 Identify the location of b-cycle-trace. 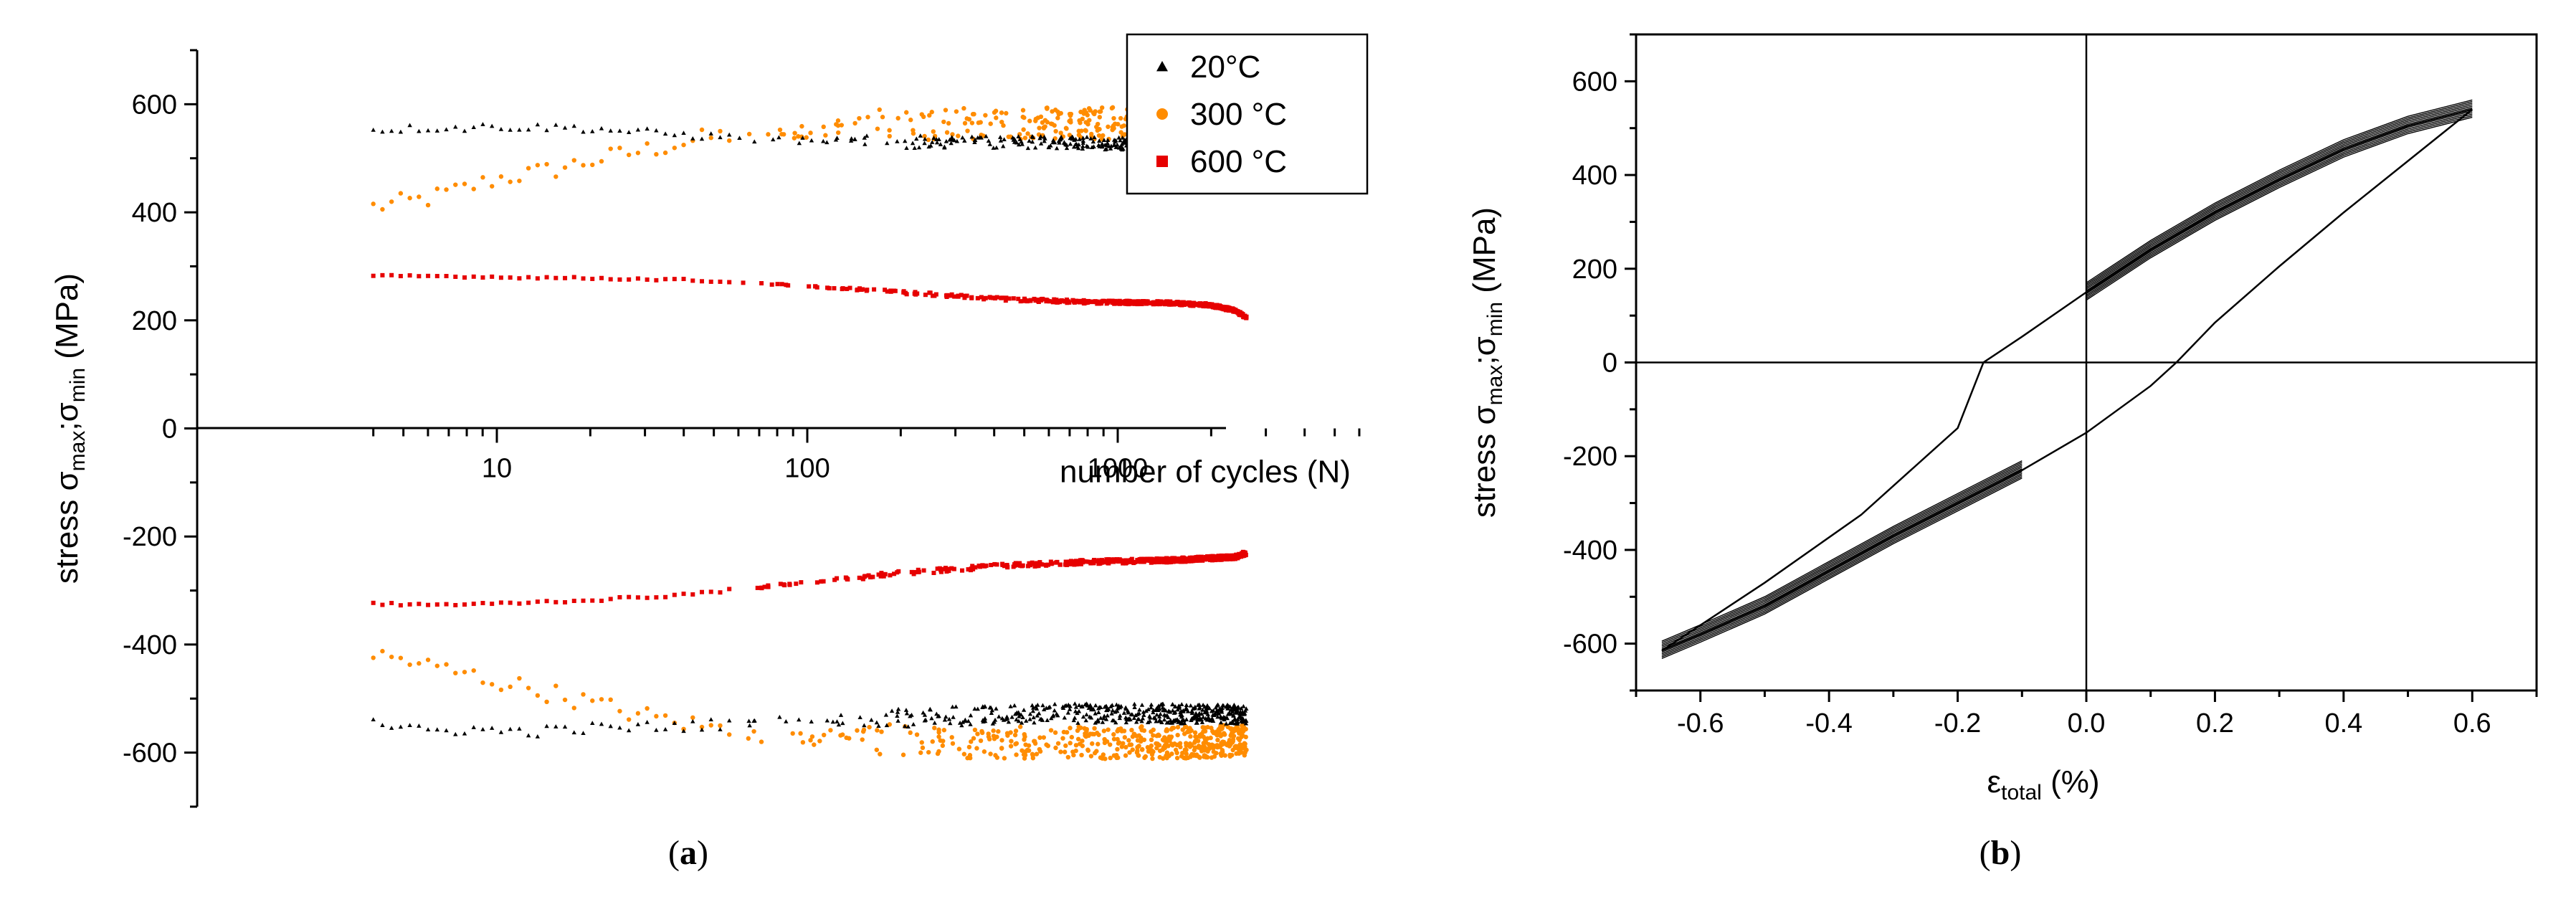
(2279, 204).